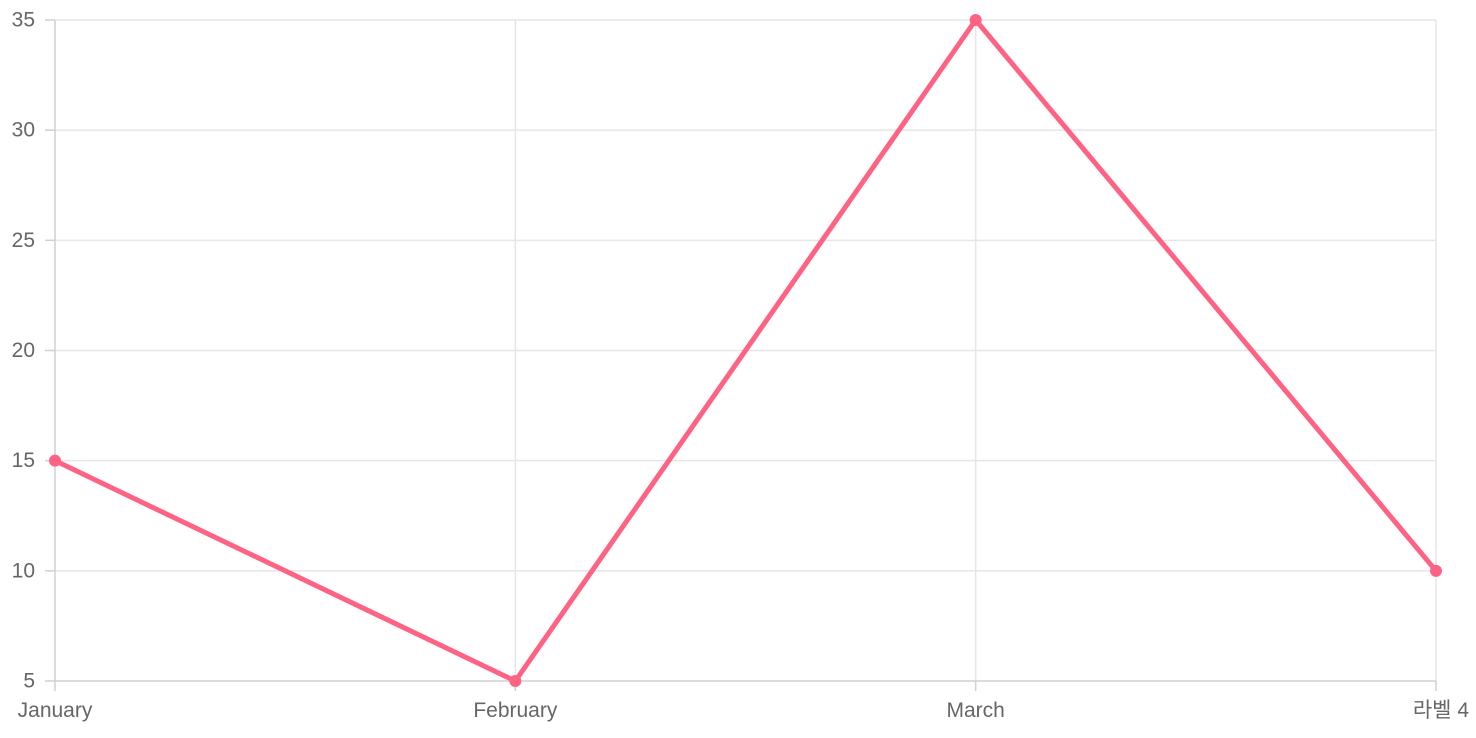 Image resolution: width=1476 pixels, height=738 pixels. Describe the element at coordinates (23, 240) in the screenshot. I see `y-tick-label: 25` at that location.